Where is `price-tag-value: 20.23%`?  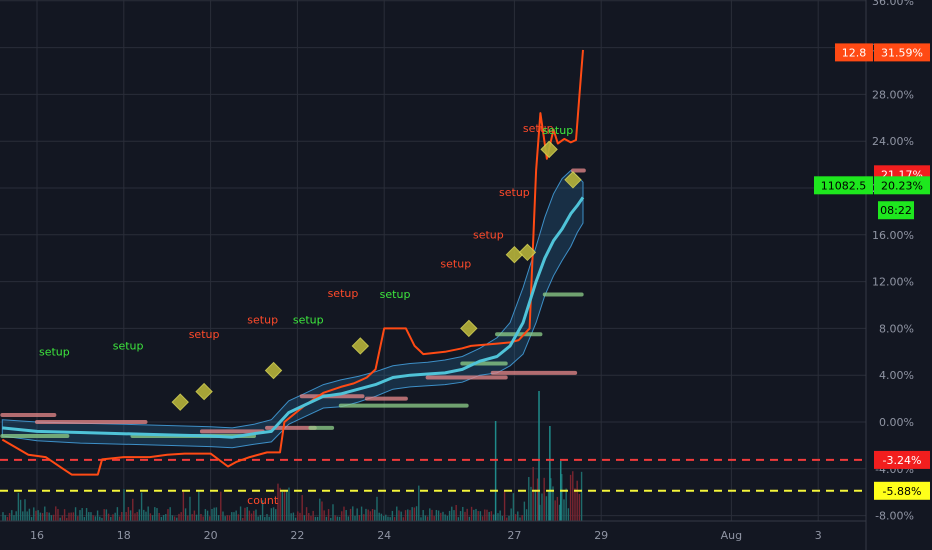 price-tag-value: 20.23% is located at coordinates (902, 185).